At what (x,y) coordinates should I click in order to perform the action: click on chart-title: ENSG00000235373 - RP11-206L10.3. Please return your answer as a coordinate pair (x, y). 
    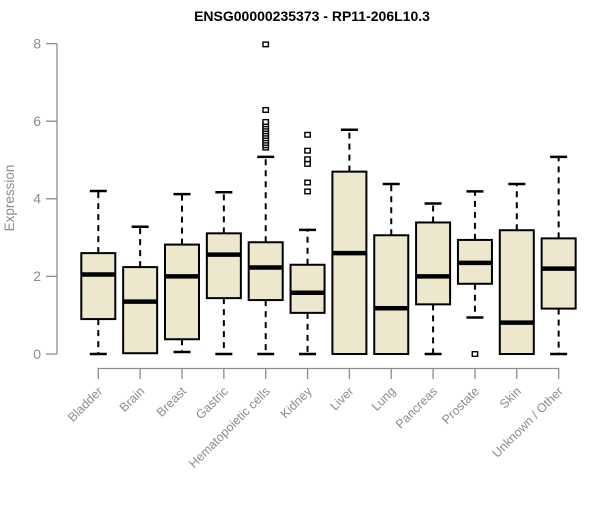
    Looking at the image, I should click on (312, 16).